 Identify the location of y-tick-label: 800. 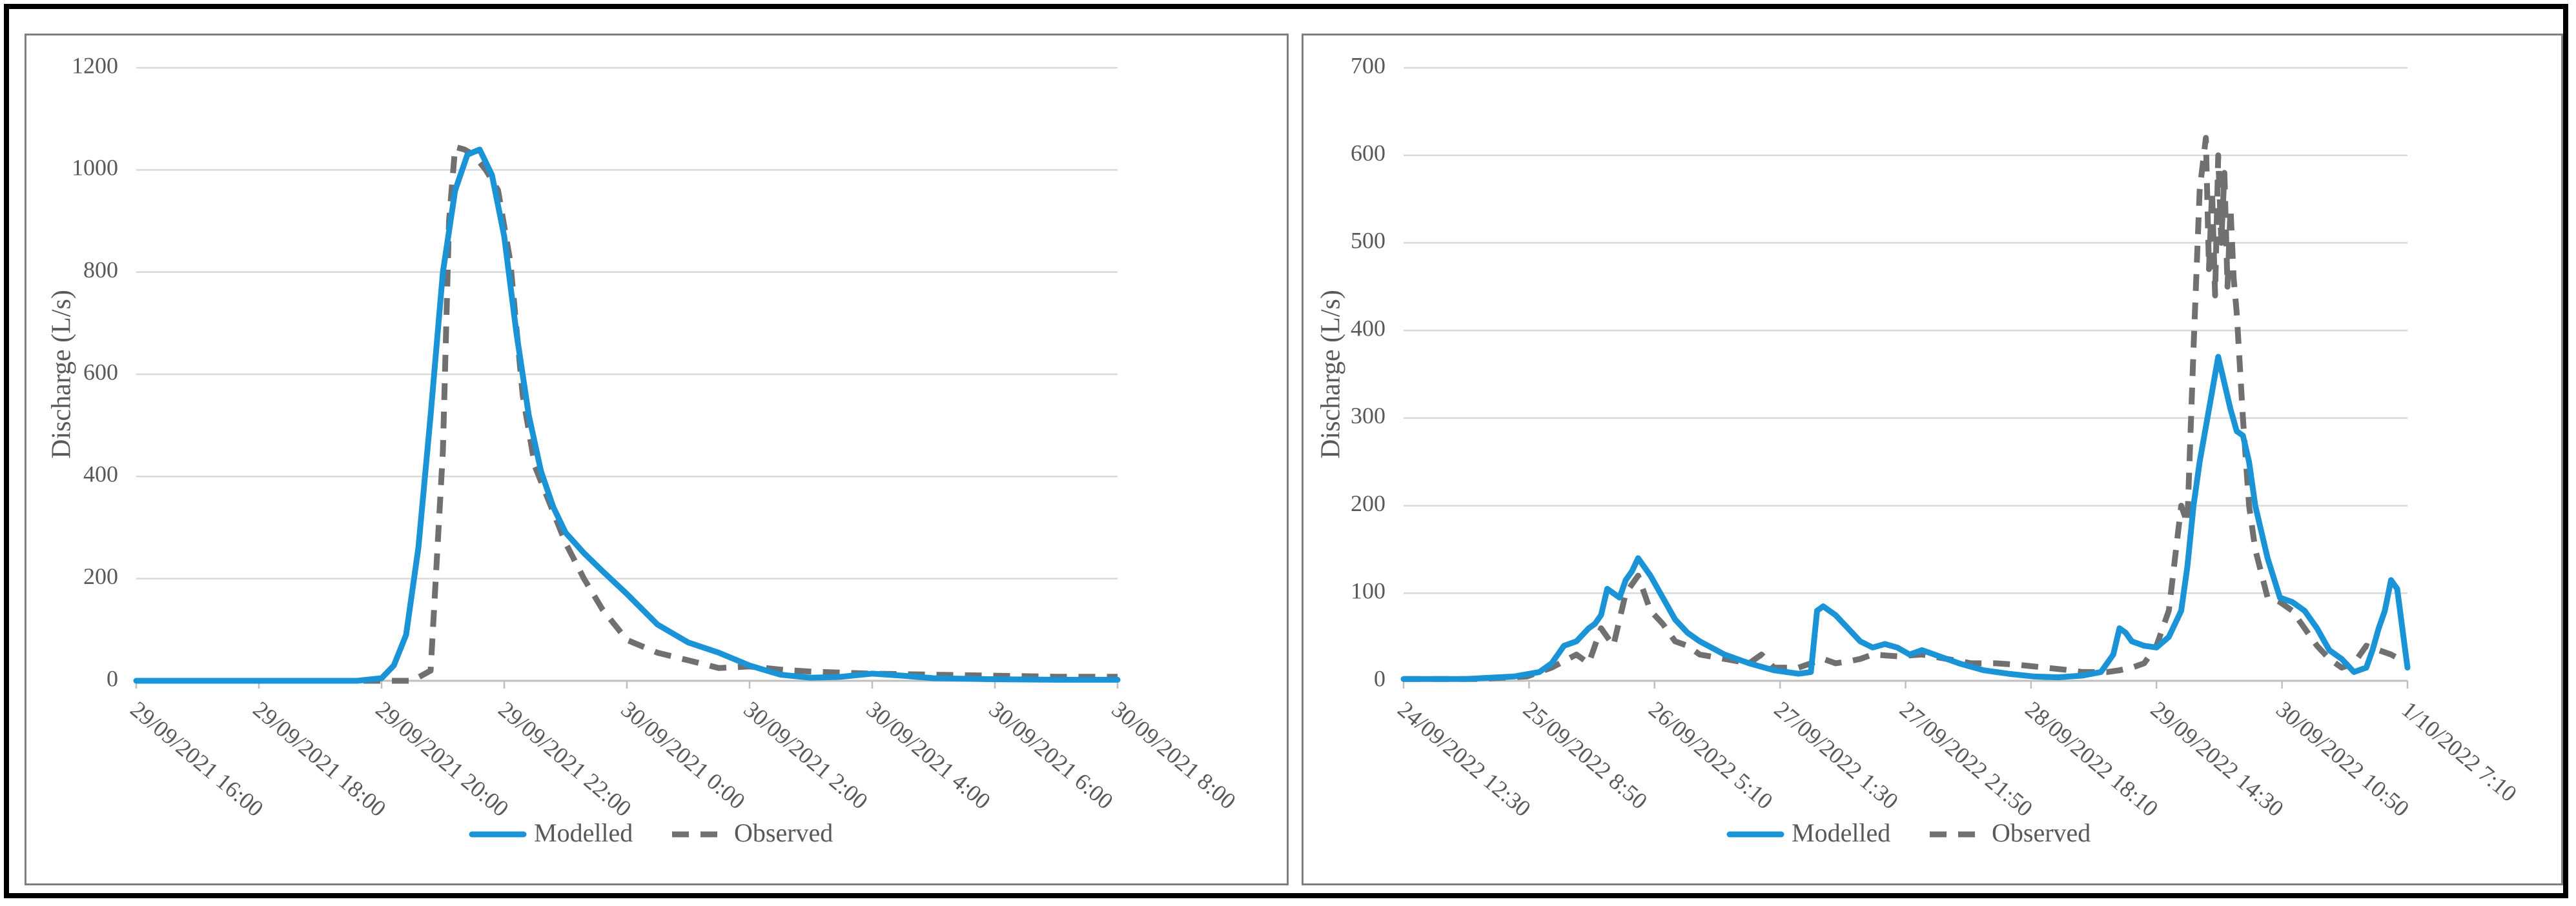
(100, 270).